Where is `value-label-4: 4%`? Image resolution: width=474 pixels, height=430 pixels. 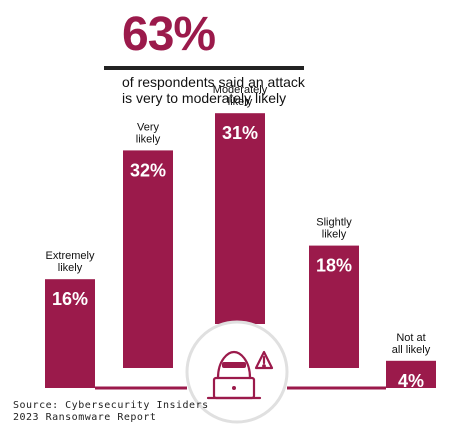 value-label-4: 4% is located at coordinates (411, 381).